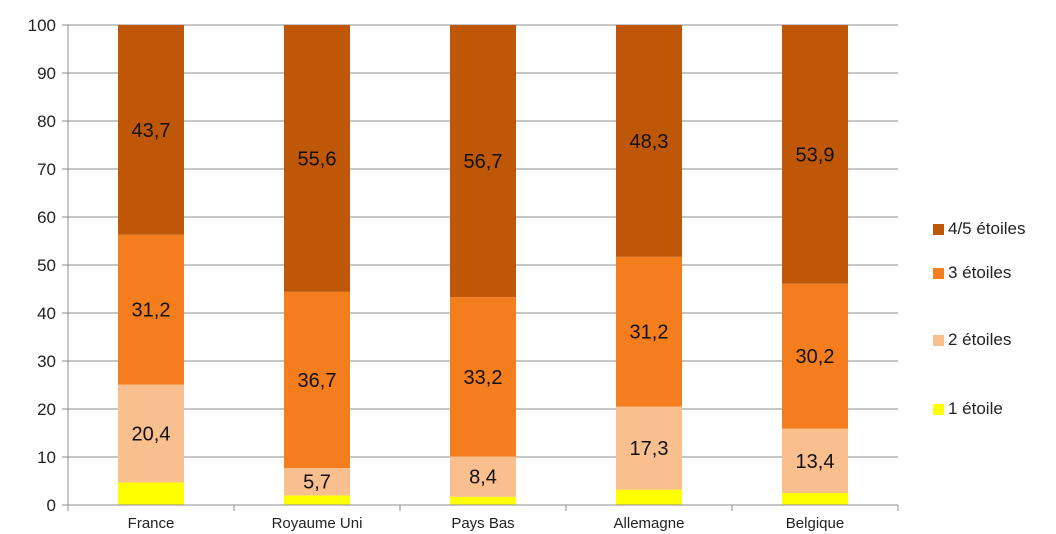  I want to click on legend-item-3-etoiles: 3 étoiles, so click(972, 273).